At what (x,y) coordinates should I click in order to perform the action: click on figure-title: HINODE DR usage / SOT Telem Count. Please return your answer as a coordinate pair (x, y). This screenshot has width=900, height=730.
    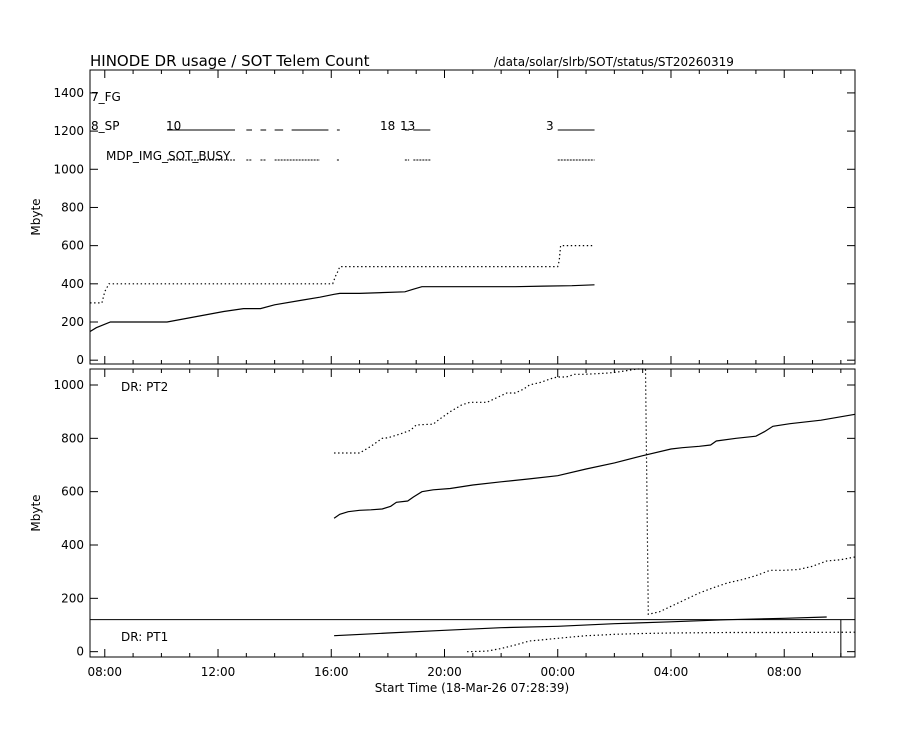
    Looking at the image, I should click on (230, 61).